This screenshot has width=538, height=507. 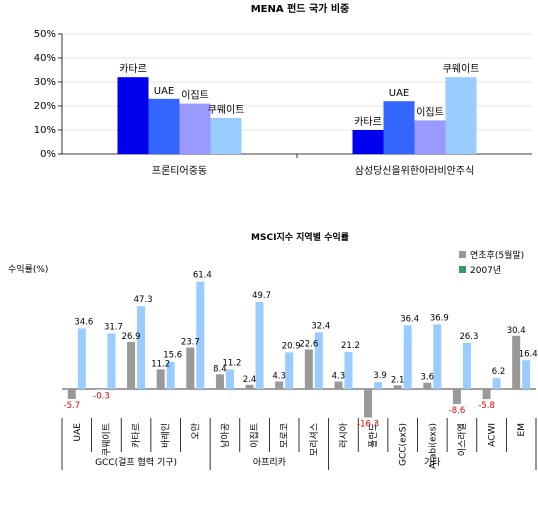 What do you see at coordinates (380, 376) in the screenshot?
I see `data-label-2007: 3.9` at bounding box center [380, 376].